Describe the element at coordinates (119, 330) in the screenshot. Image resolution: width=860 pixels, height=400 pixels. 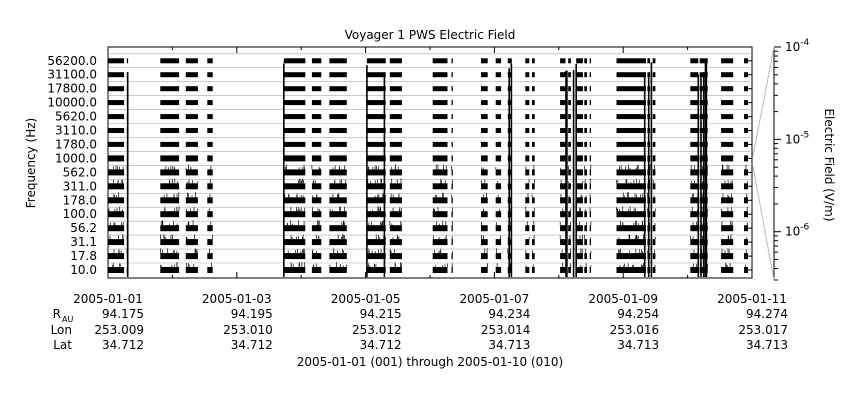
I see `ephemeris-value: 253.009` at that location.